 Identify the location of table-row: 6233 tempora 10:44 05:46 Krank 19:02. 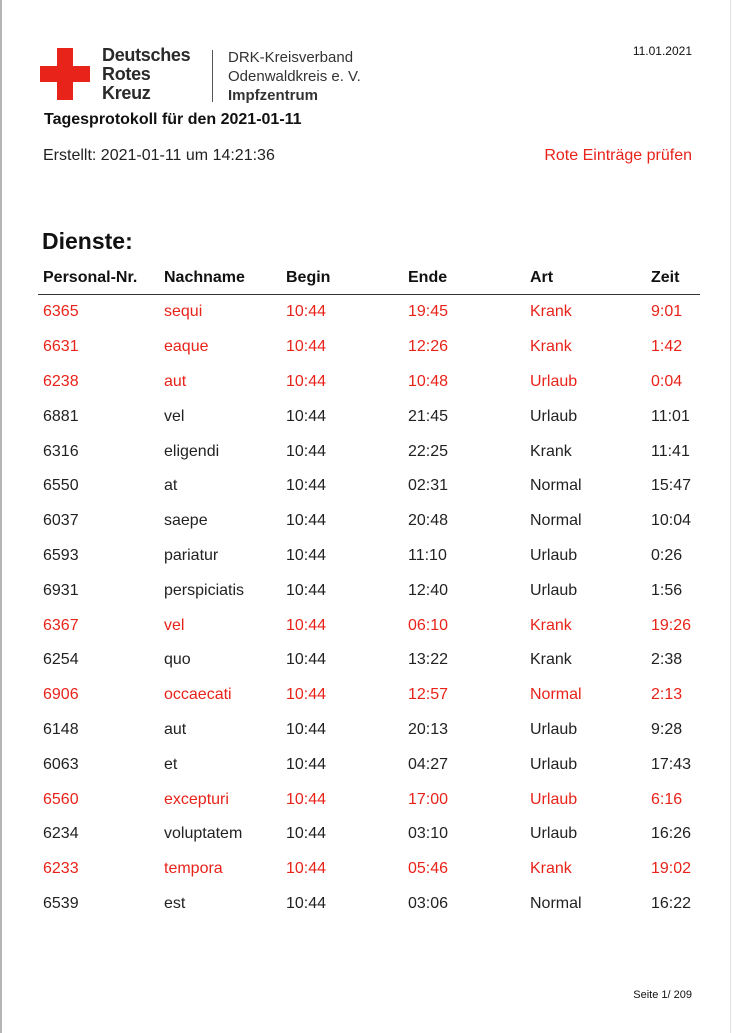
(369, 869).